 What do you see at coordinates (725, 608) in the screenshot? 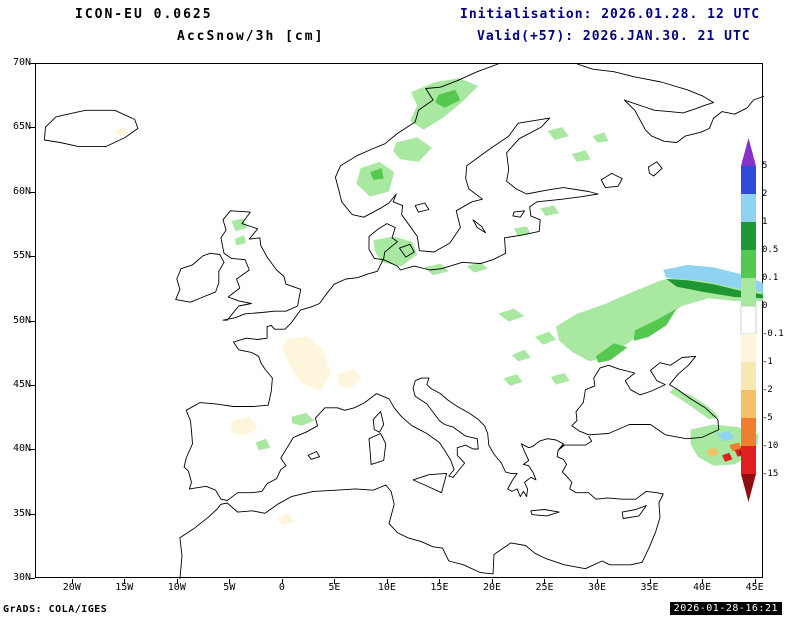
I see `creation-timestamp: 2026-01-28-16:21` at bounding box center [725, 608].